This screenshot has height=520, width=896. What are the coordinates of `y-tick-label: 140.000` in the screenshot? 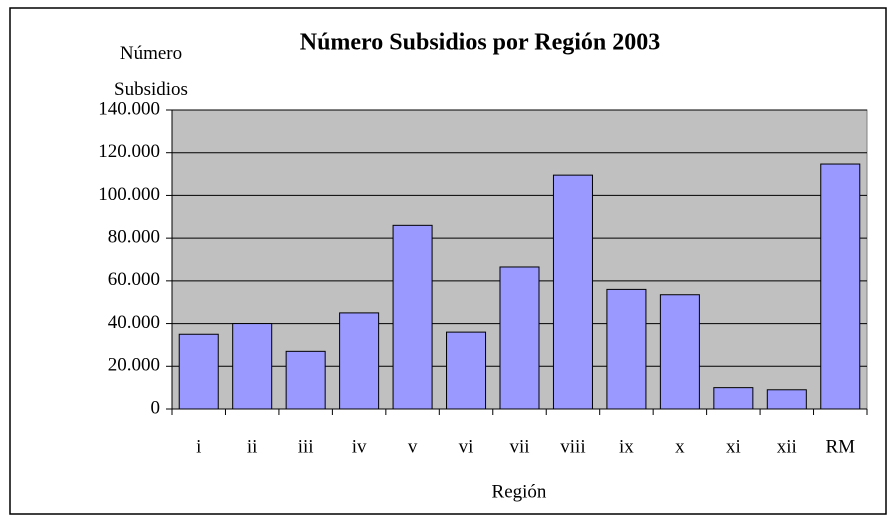 It's located at (129, 108).